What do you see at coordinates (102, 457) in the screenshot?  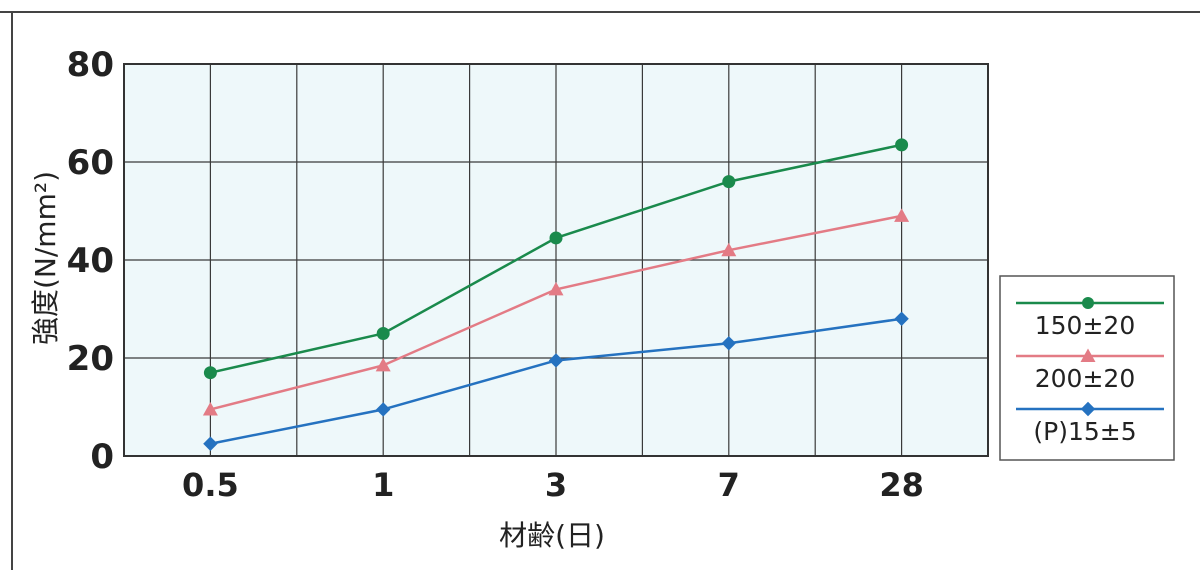 I see `y-tick-label: 0` at bounding box center [102, 457].